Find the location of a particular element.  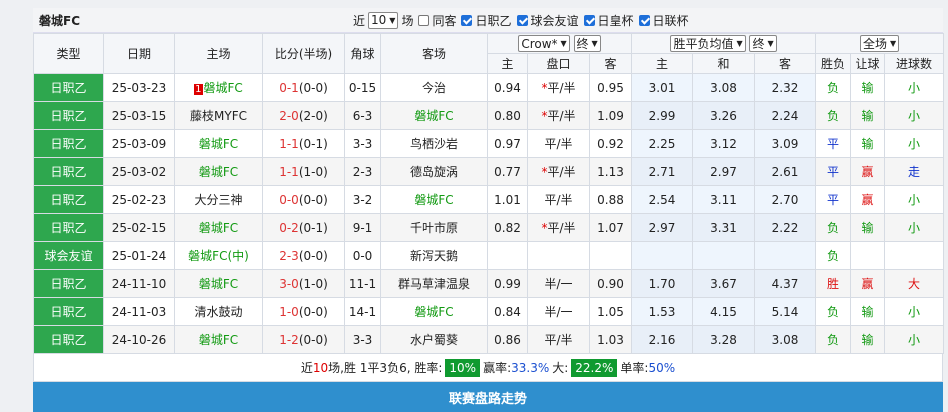

full-score: 0-1 is located at coordinates (289, 87).